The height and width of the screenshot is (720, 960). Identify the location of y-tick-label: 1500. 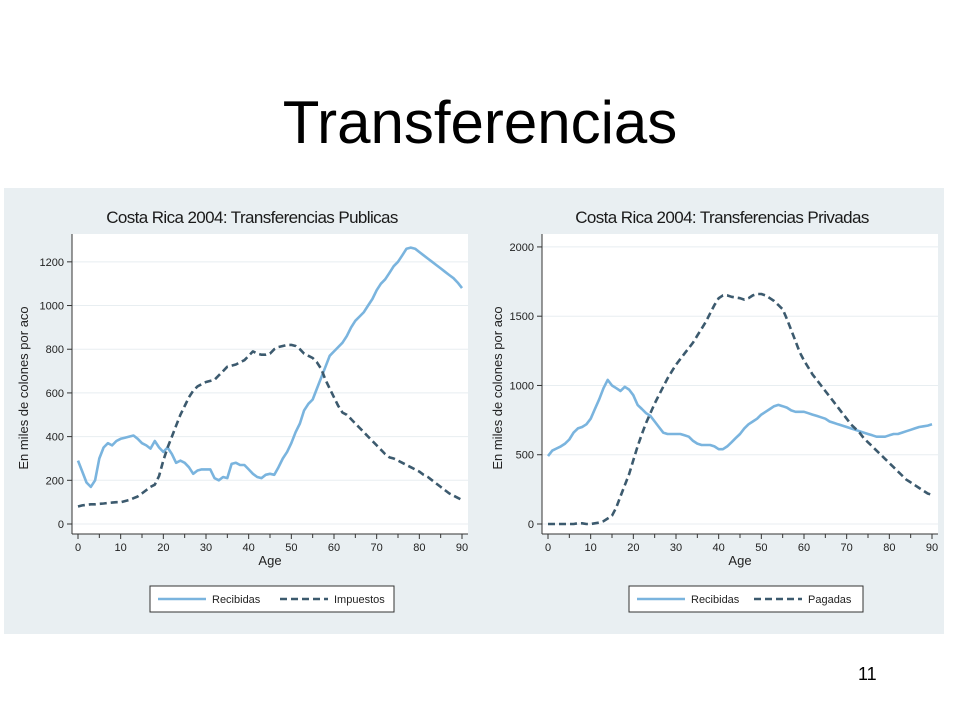
(522, 317).